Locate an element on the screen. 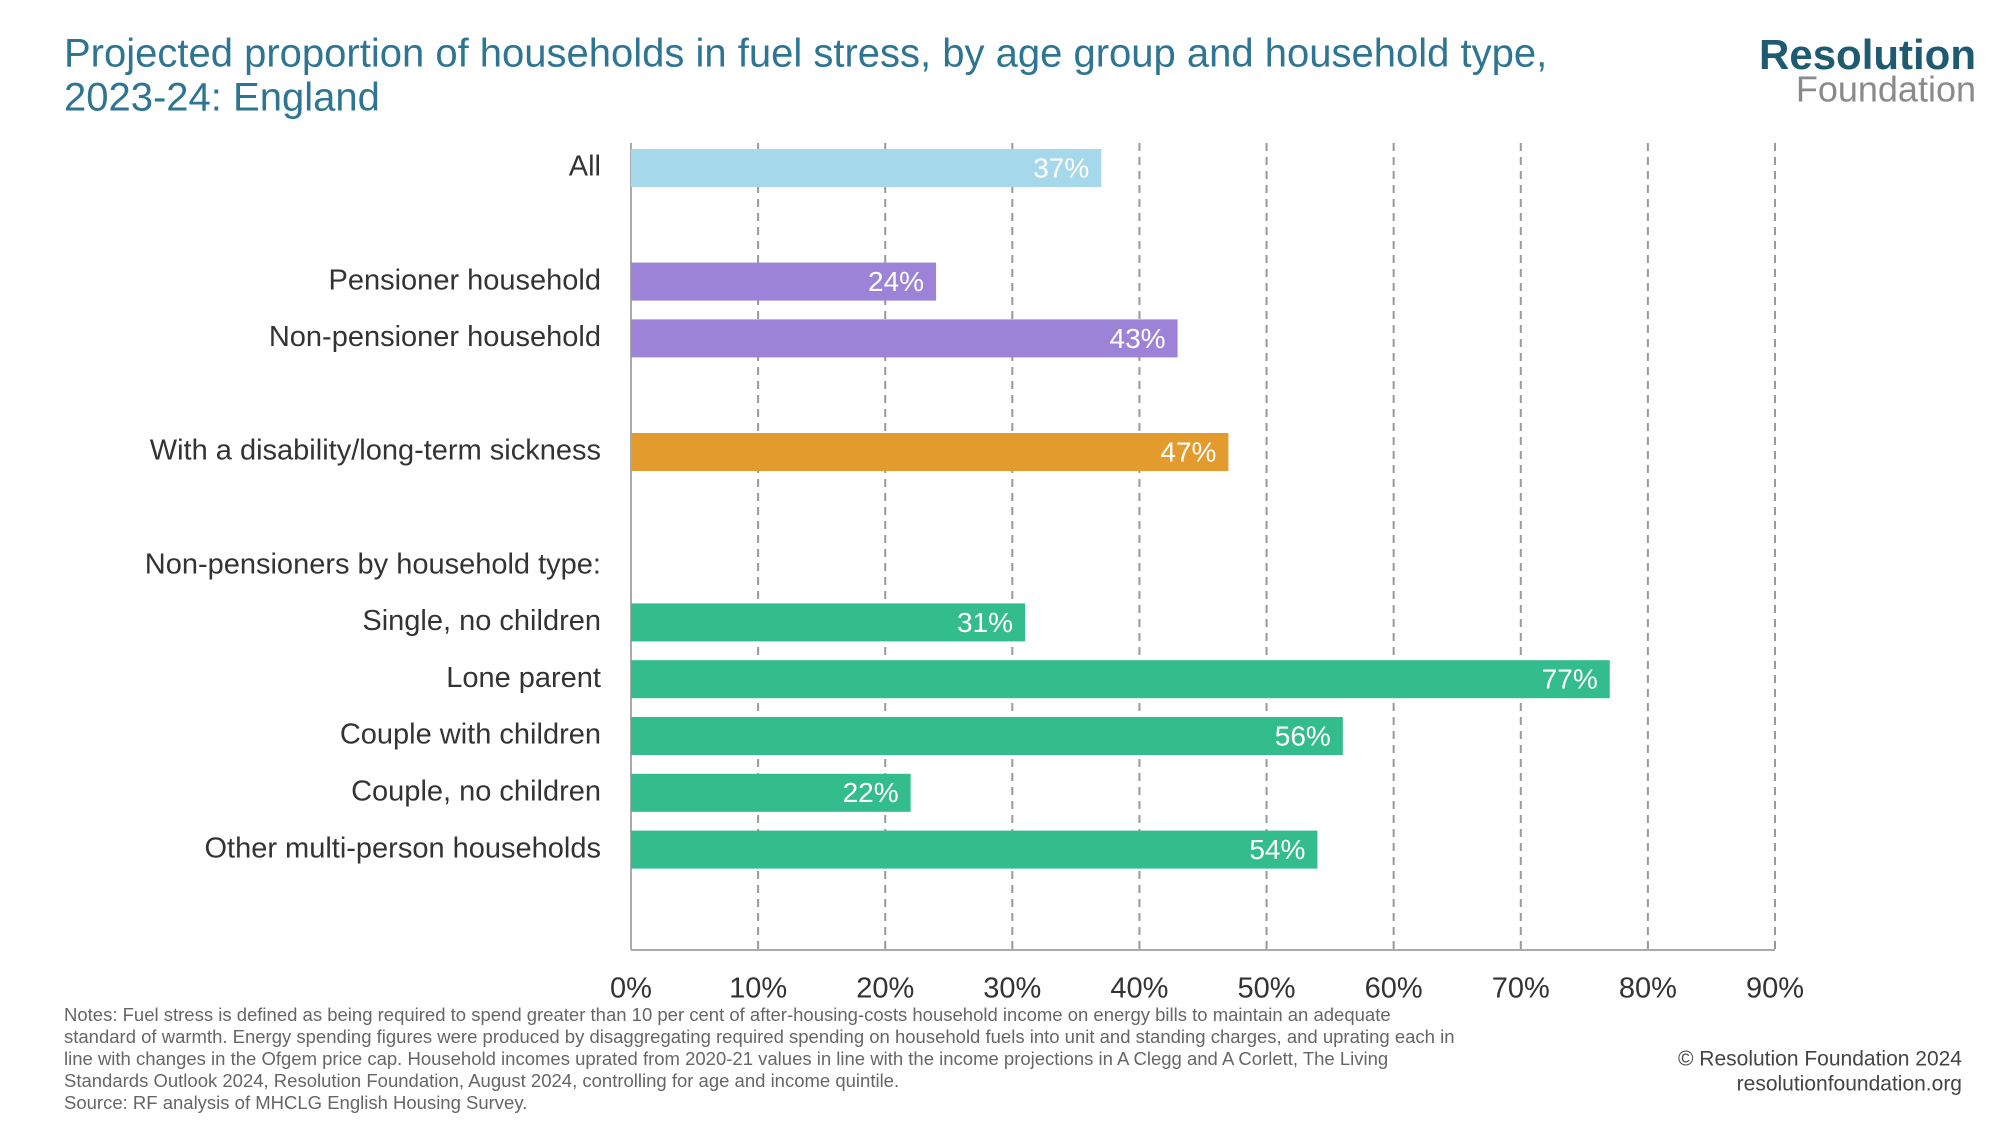 Image resolution: width=2000 pixels, height=1126 pixels. x-tick-label: 90% is located at coordinates (1775, 989).